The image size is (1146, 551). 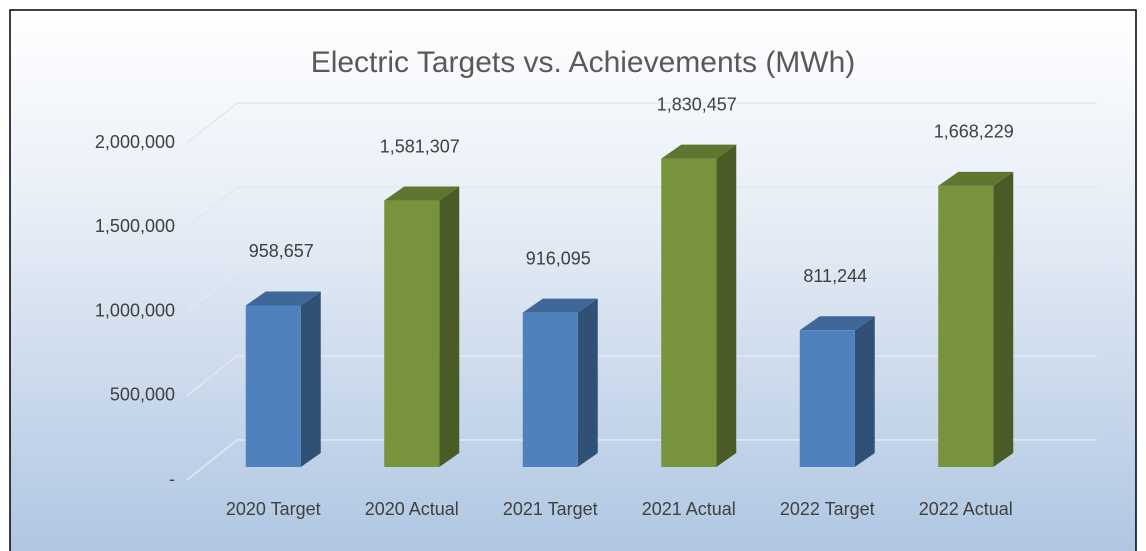 What do you see at coordinates (135, 226) in the screenshot?
I see `y-tick-label: 1,500,000` at bounding box center [135, 226].